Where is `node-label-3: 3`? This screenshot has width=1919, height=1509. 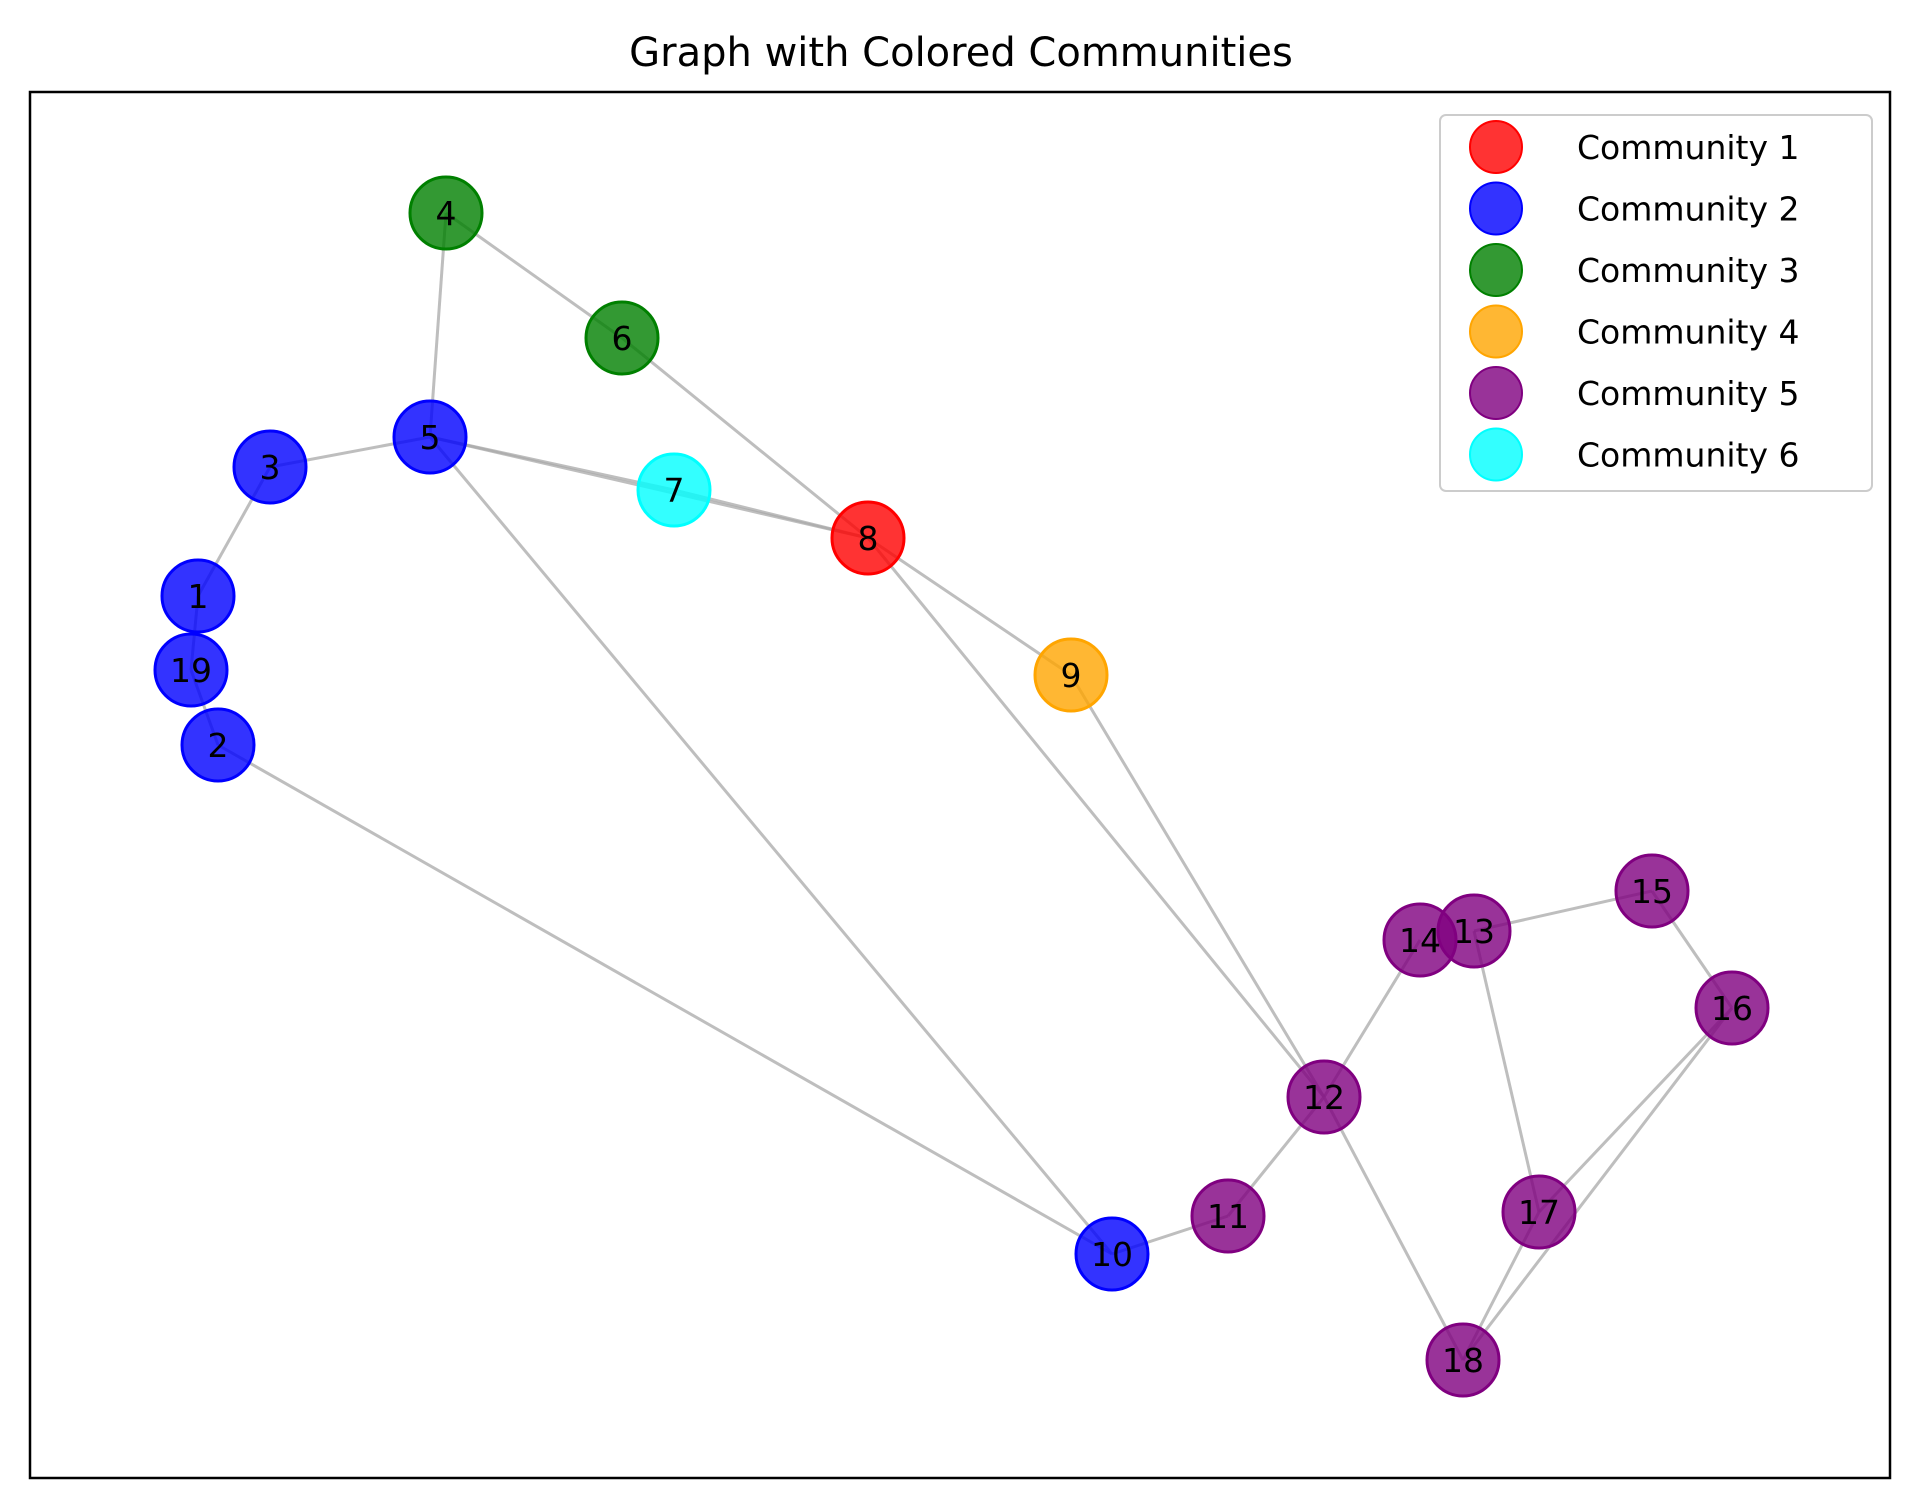 node-label-3: 3 is located at coordinates (270, 467).